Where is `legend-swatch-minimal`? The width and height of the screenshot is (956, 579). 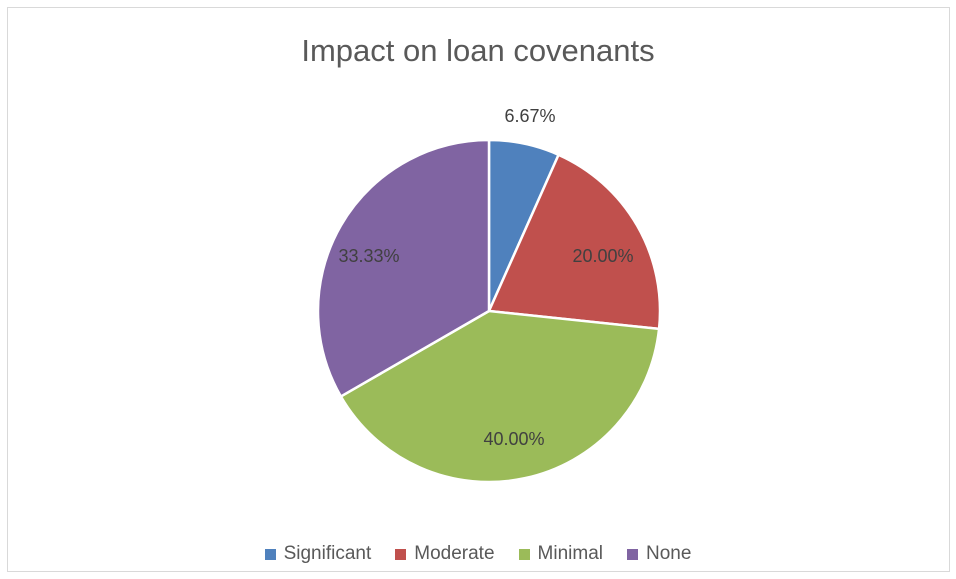 legend-swatch-minimal is located at coordinates (524, 554).